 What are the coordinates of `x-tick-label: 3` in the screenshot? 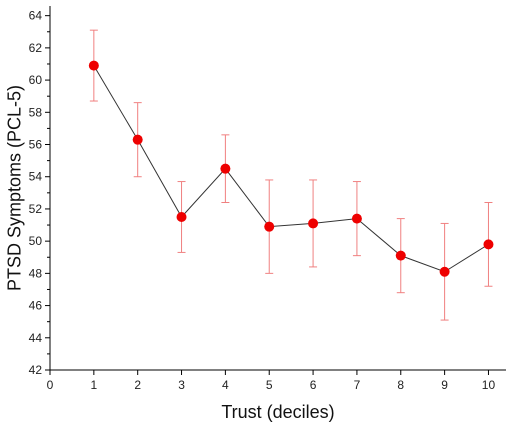 It's located at (181, 385).